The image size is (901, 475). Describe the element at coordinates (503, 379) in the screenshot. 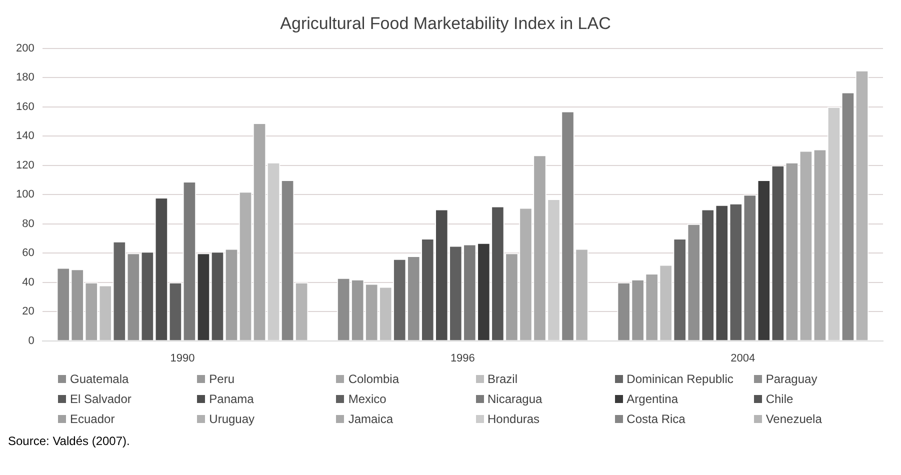

I see `legend-label: Brazil` at that location.